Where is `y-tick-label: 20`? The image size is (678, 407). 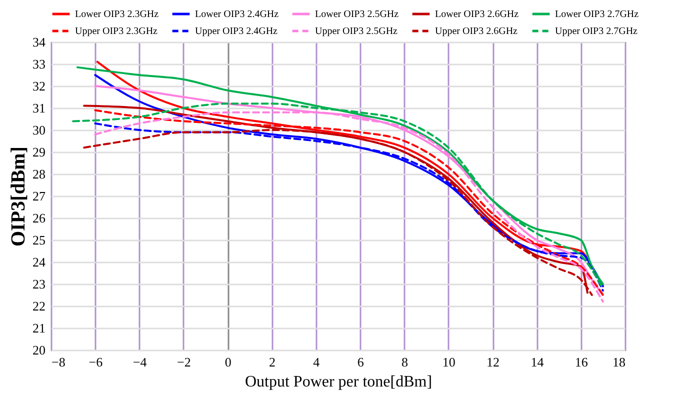 y-tick-label: 20 is located at coordinates (39, 350).